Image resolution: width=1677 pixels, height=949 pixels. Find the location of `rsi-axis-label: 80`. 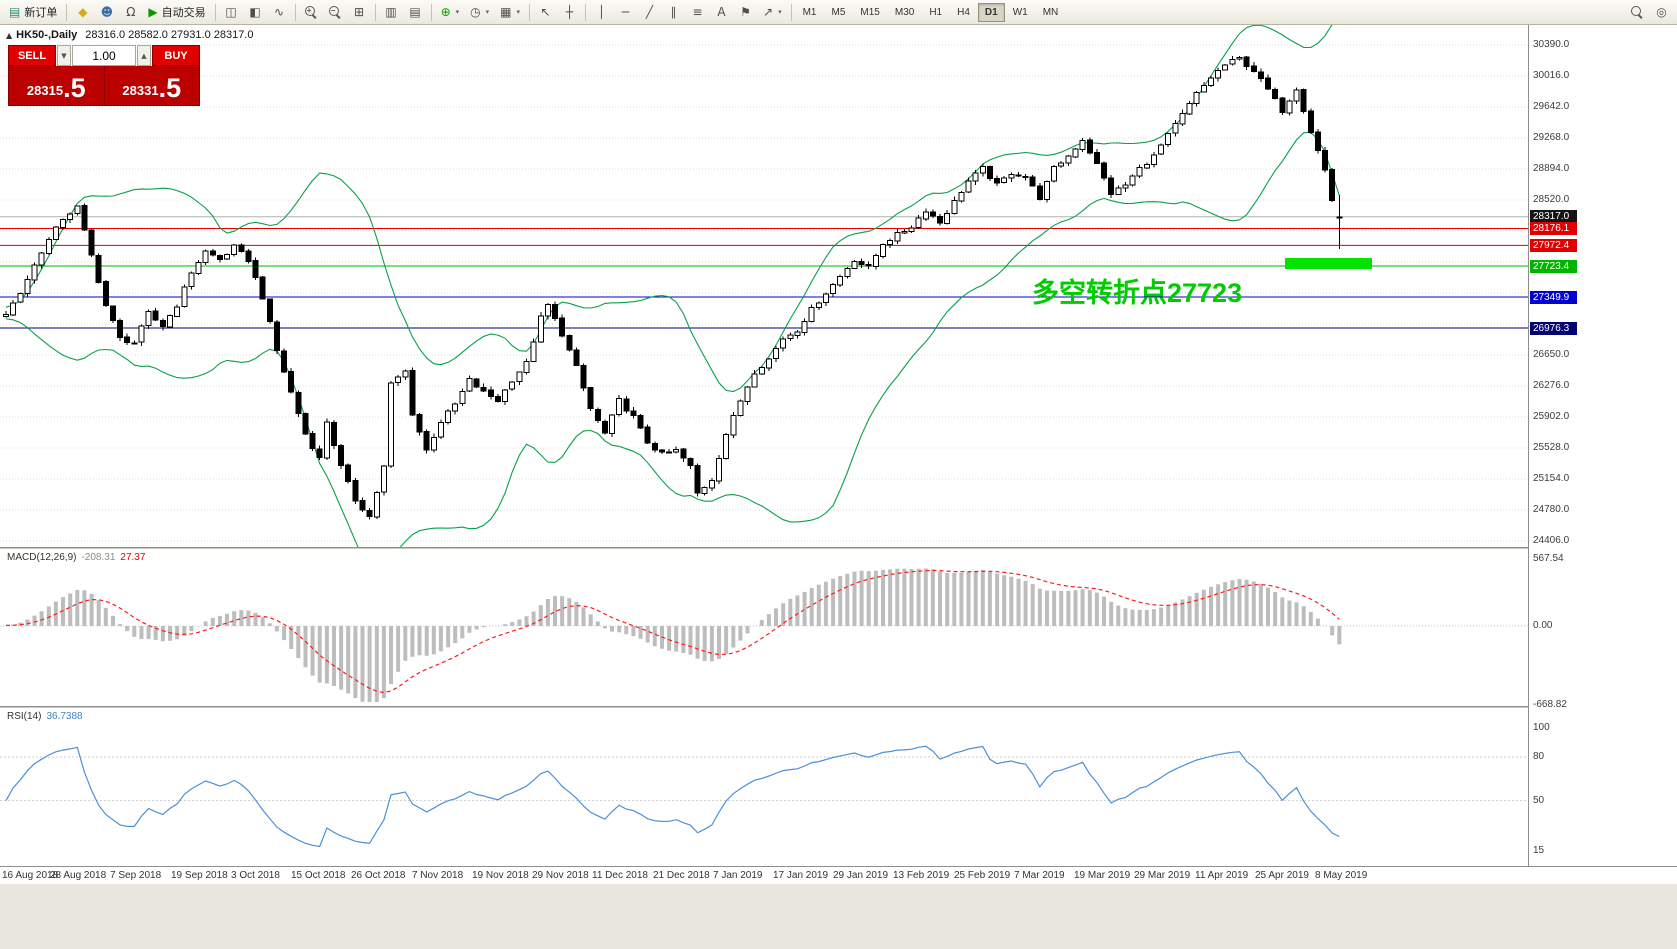

rsi-axis-label: 80 is located at coordinates (1539, 756).